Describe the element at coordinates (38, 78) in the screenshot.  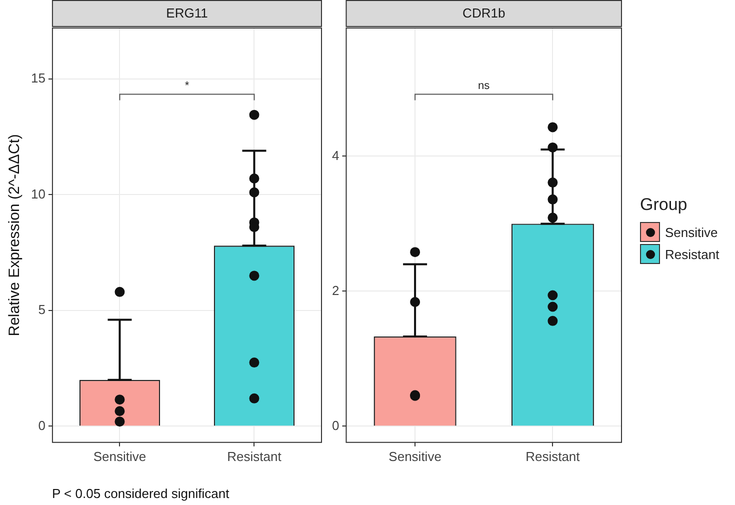
I see `y-tick-label: 15` at that location.